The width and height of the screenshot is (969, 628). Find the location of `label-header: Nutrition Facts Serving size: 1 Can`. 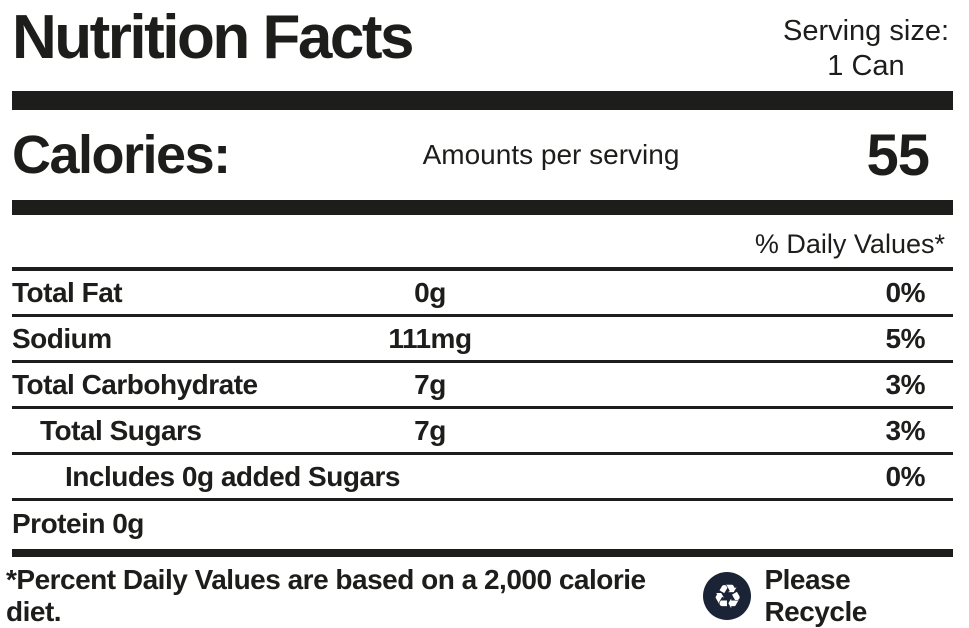

label-header: Nutrition Facts Serving size: 1 Can is located at coordinates (482, 44).